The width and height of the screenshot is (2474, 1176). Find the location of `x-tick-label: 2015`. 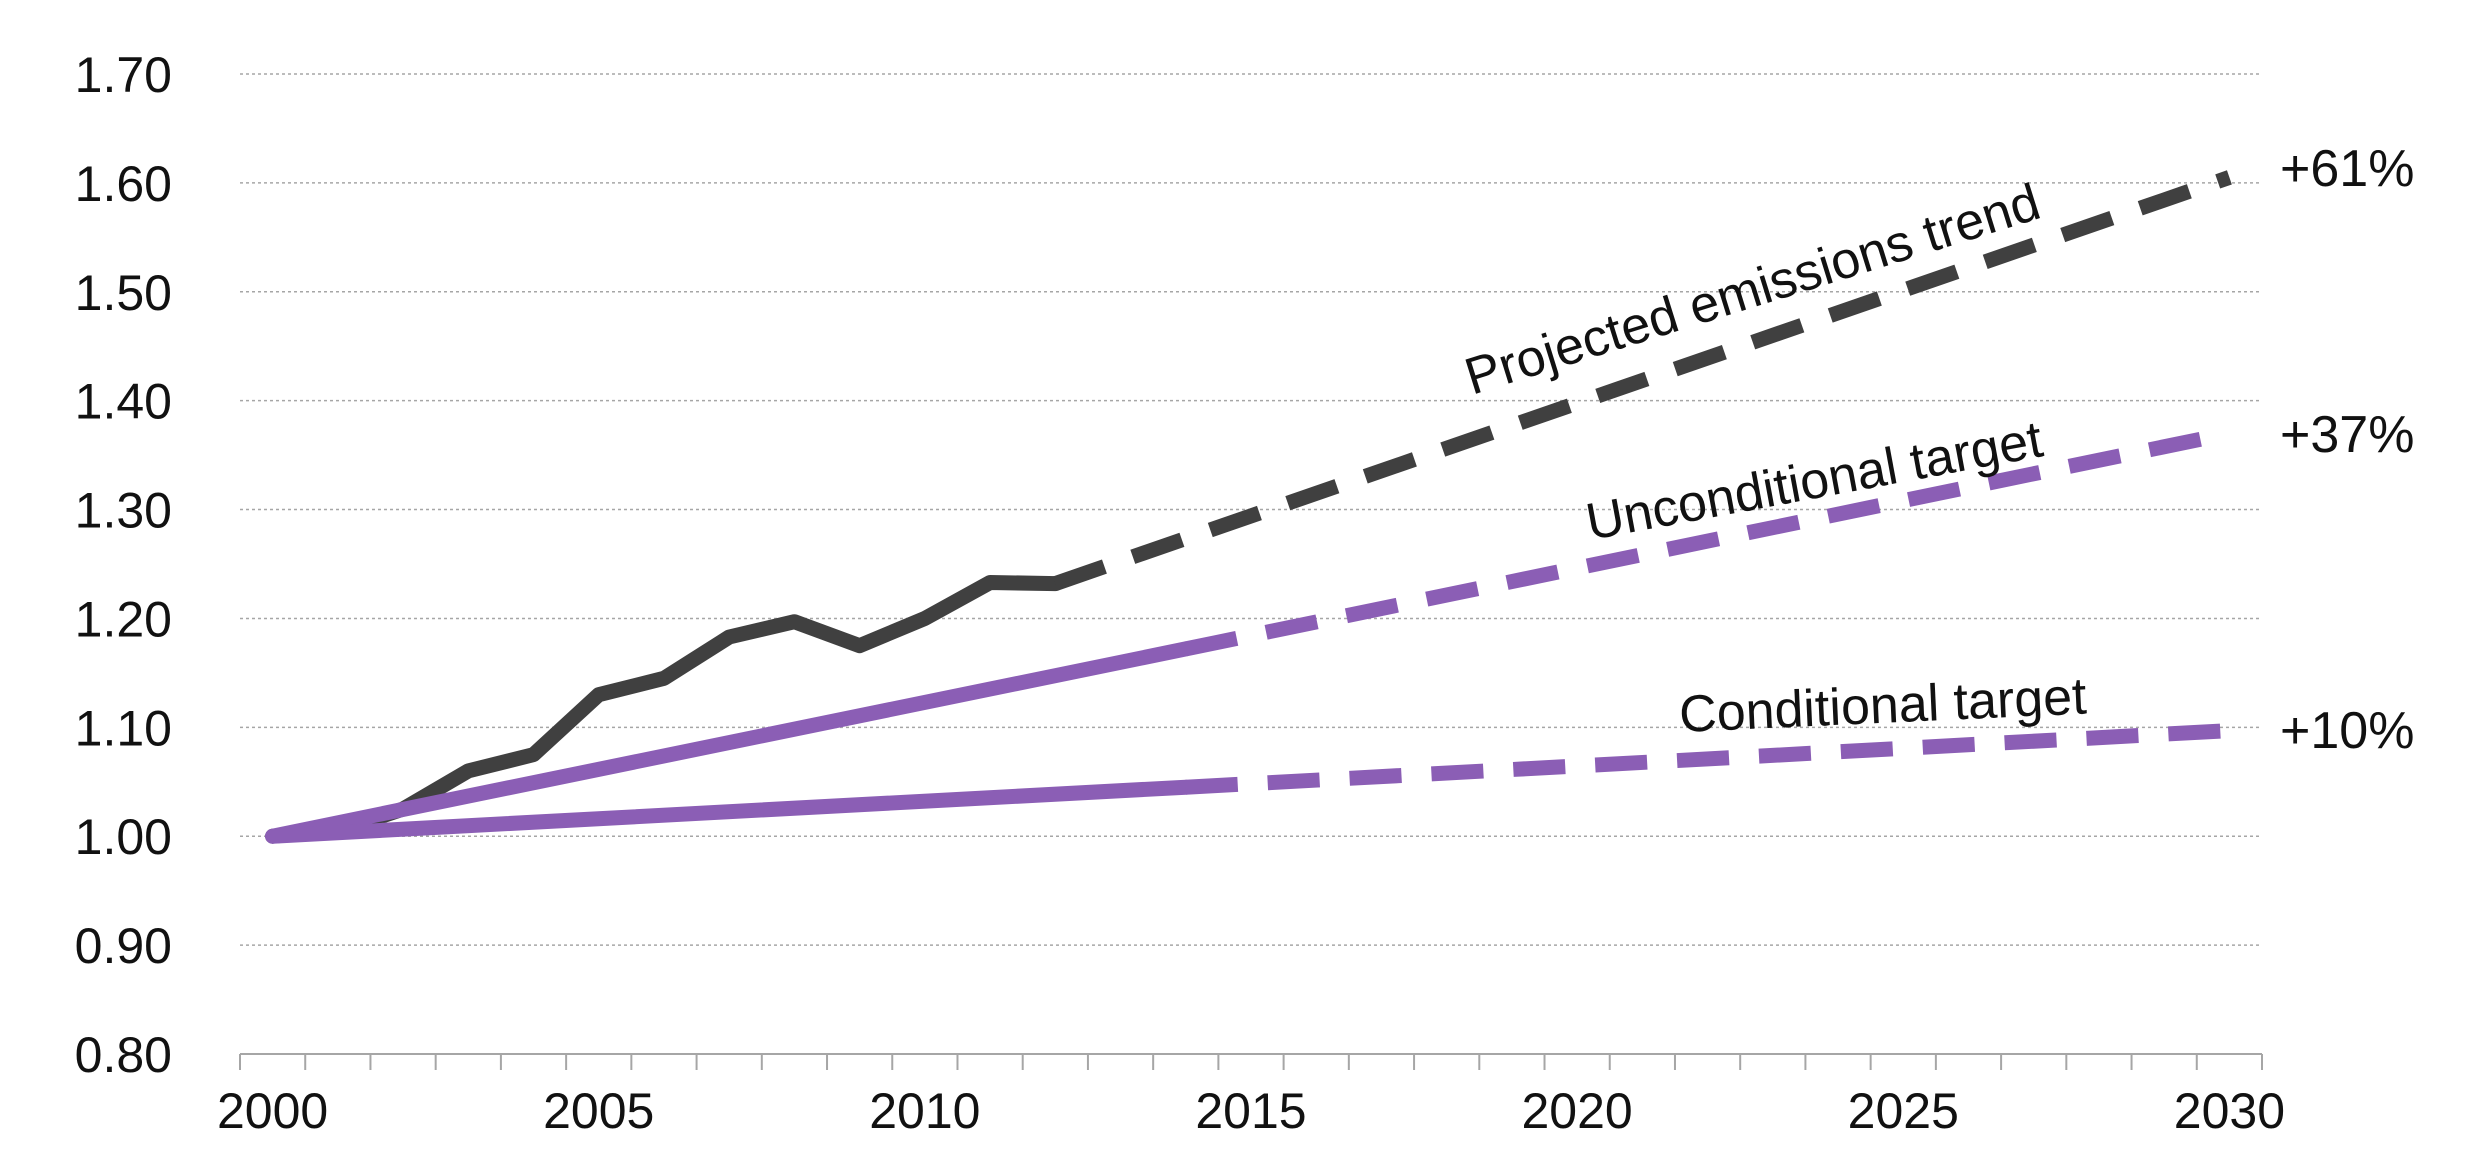

x-tick-label: 2015 is located at coordinates (1250, 1111).